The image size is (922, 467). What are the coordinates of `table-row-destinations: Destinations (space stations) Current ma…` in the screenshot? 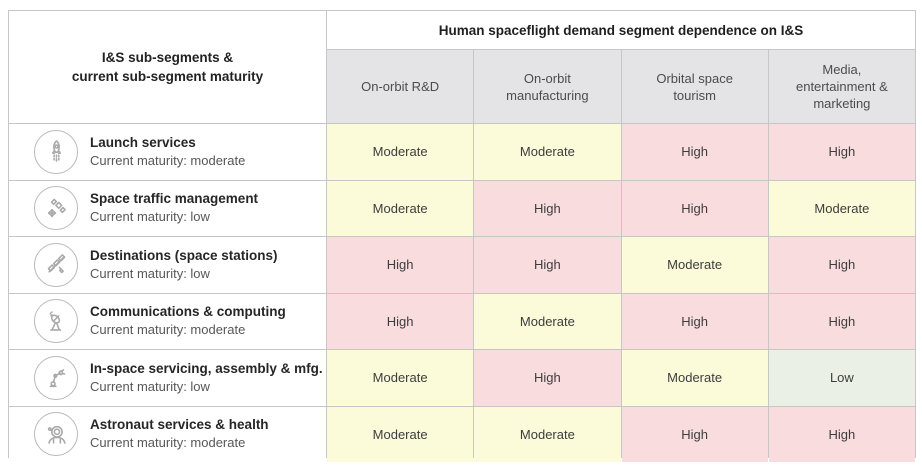 It's located at (167, 265).